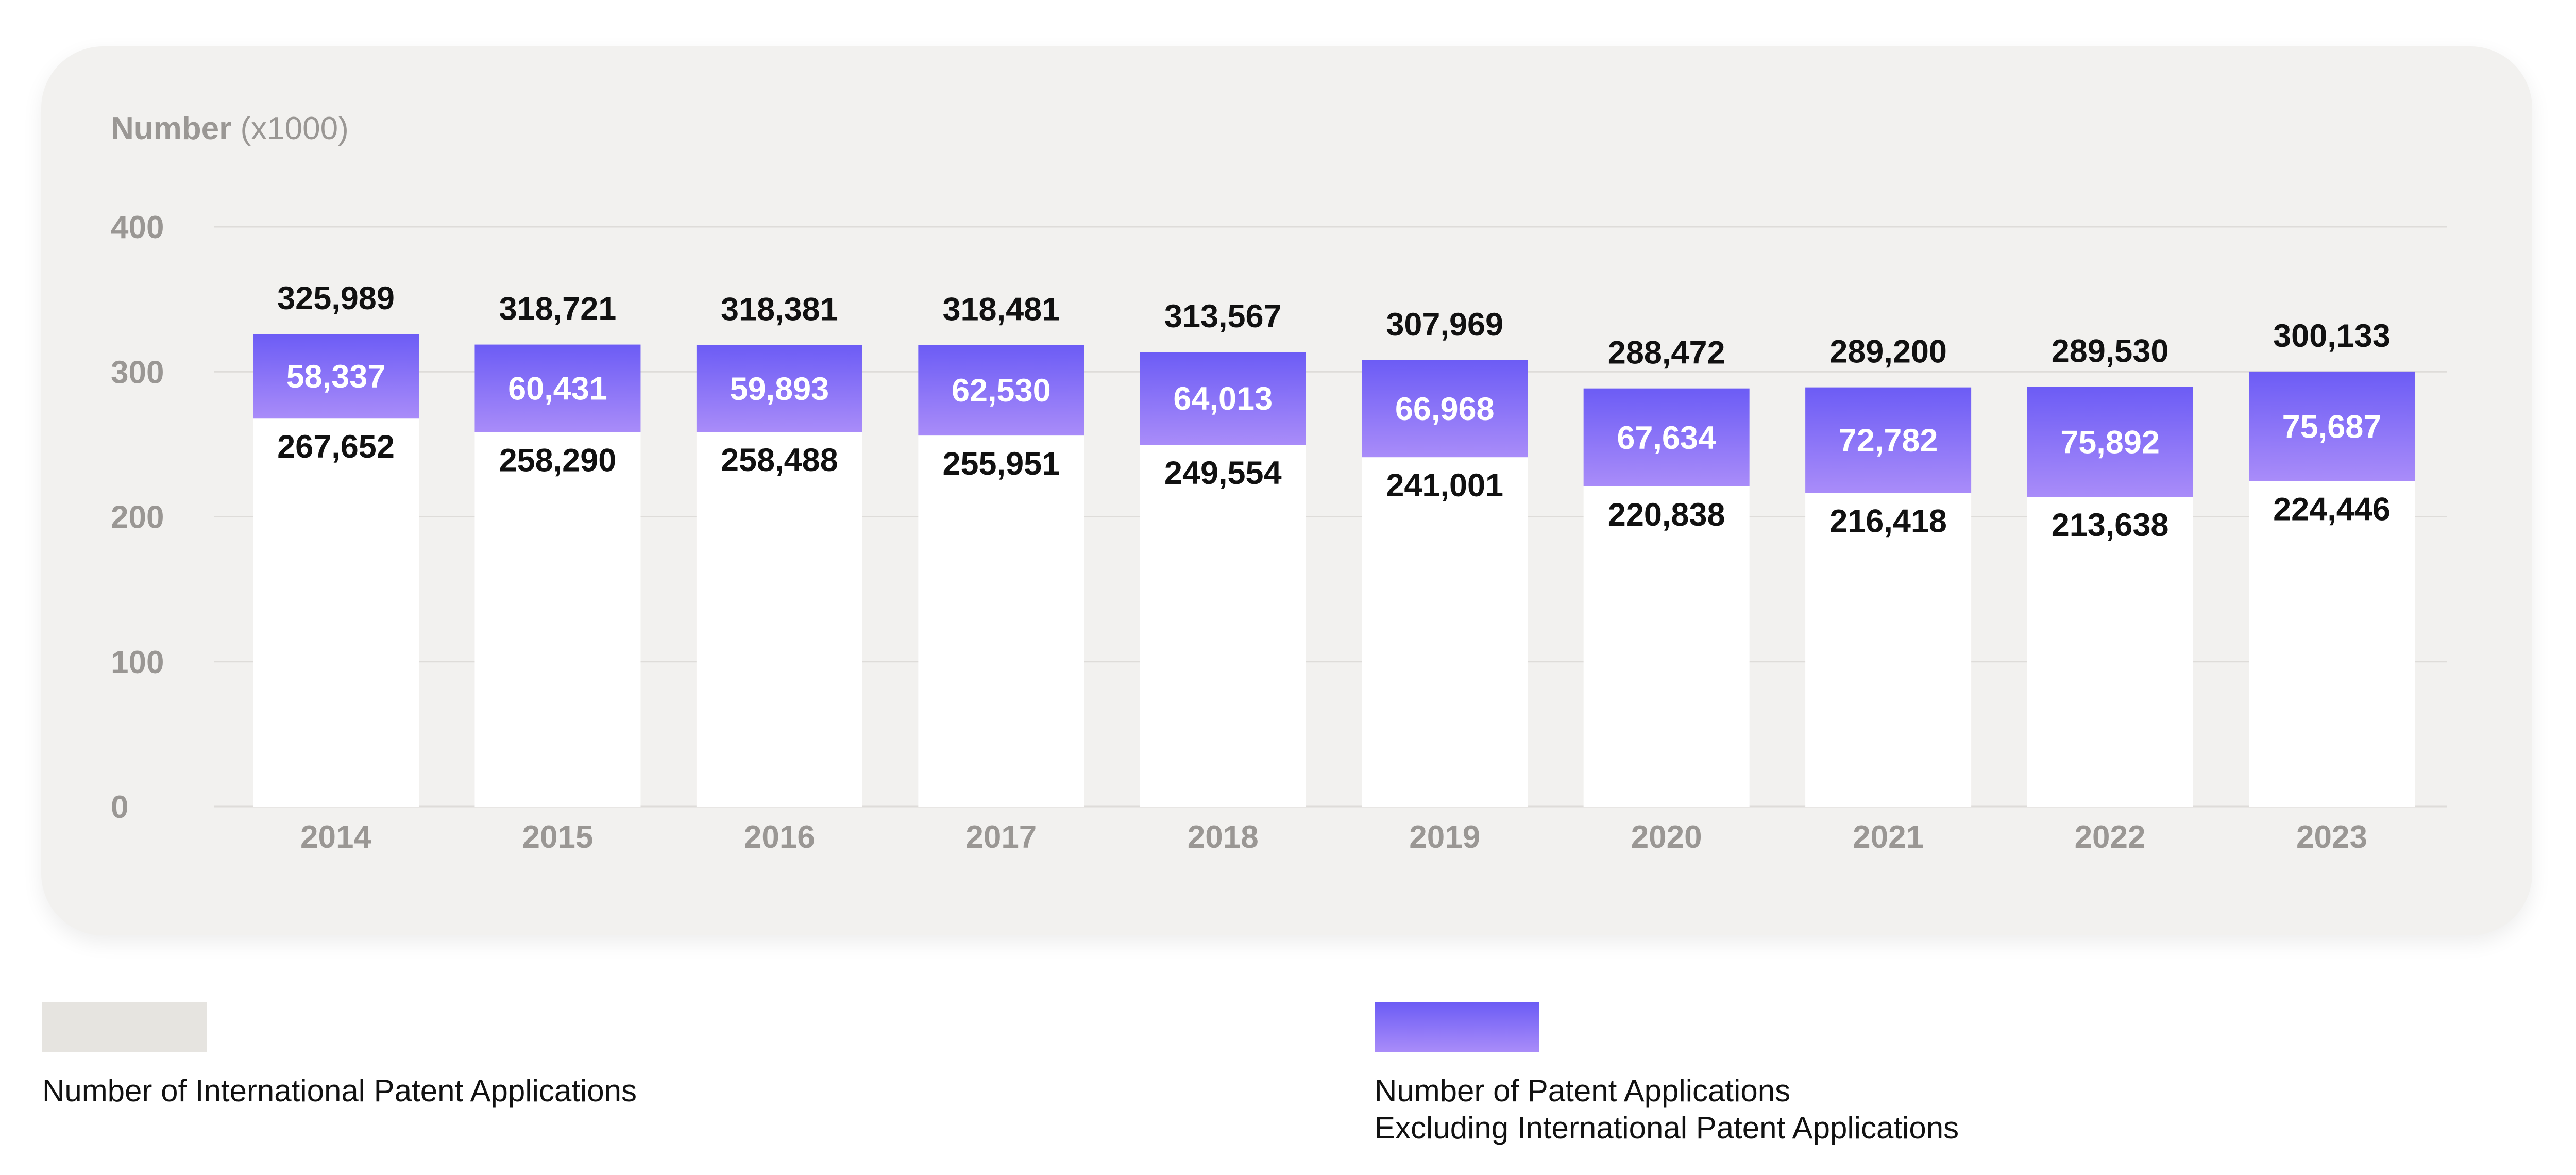 Image resolution: width=2576 pixels, height=1175 pixels. I want to click on data-label-international-2020: 220,838, so click(1666, 515).